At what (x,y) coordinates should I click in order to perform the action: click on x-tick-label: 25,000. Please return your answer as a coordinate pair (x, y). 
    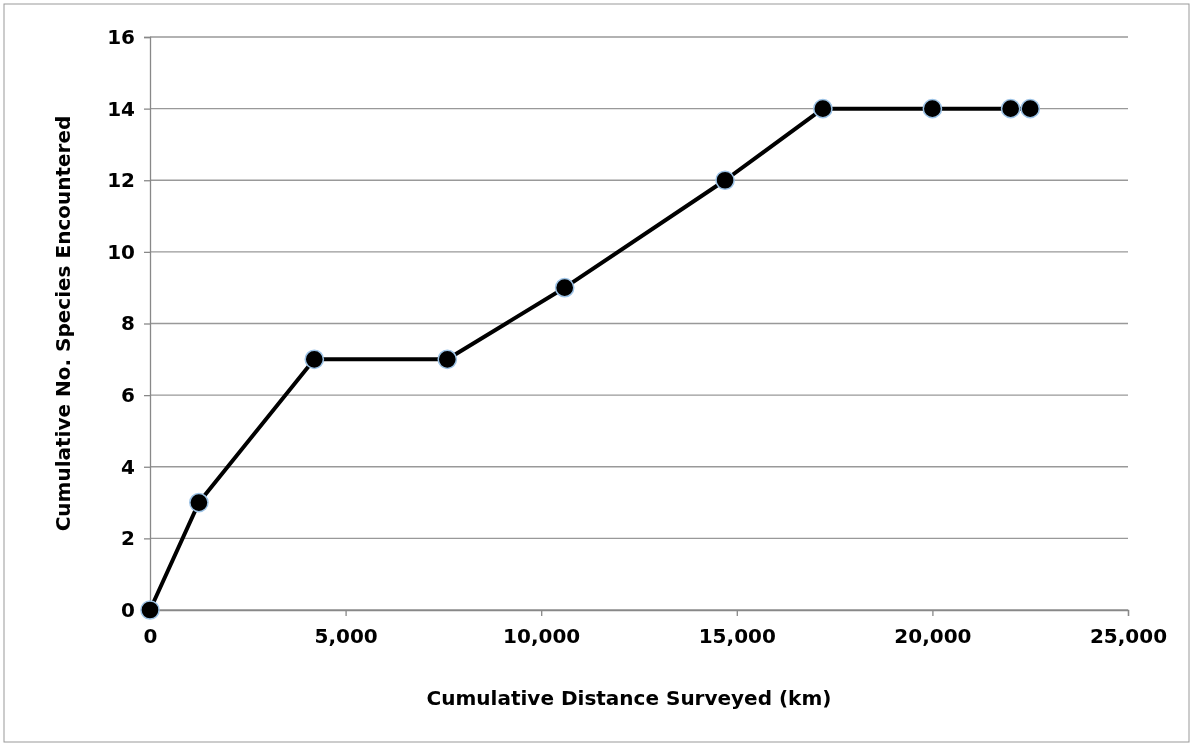
    Looking at the image, I should click on (1128, 636).